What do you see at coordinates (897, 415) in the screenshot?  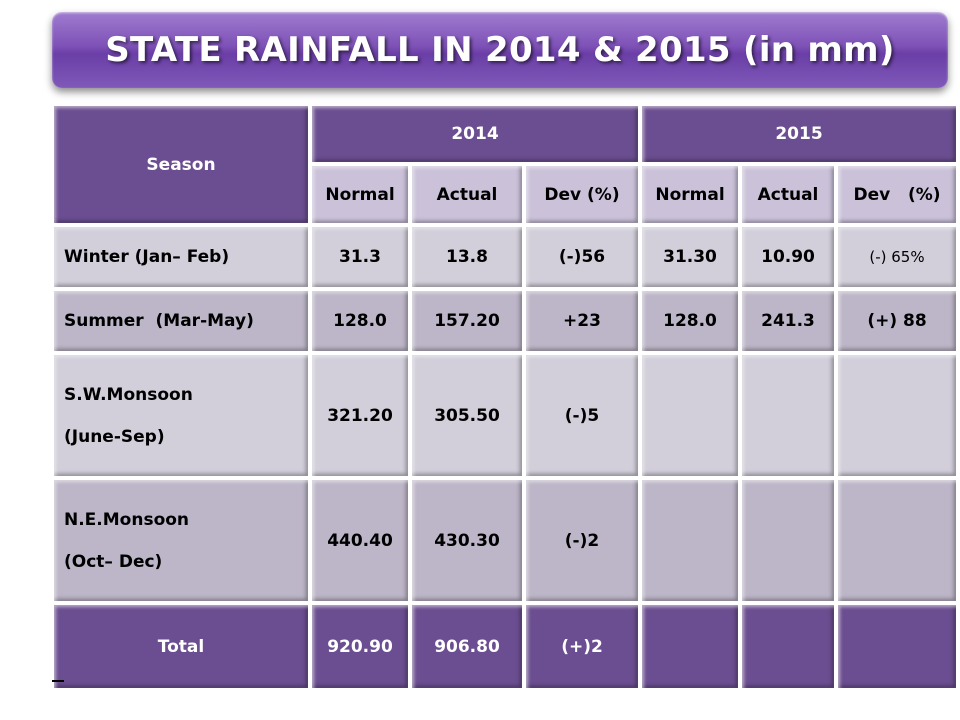 I see `row-sw-2015-dev` at bounding box center [897, 415].